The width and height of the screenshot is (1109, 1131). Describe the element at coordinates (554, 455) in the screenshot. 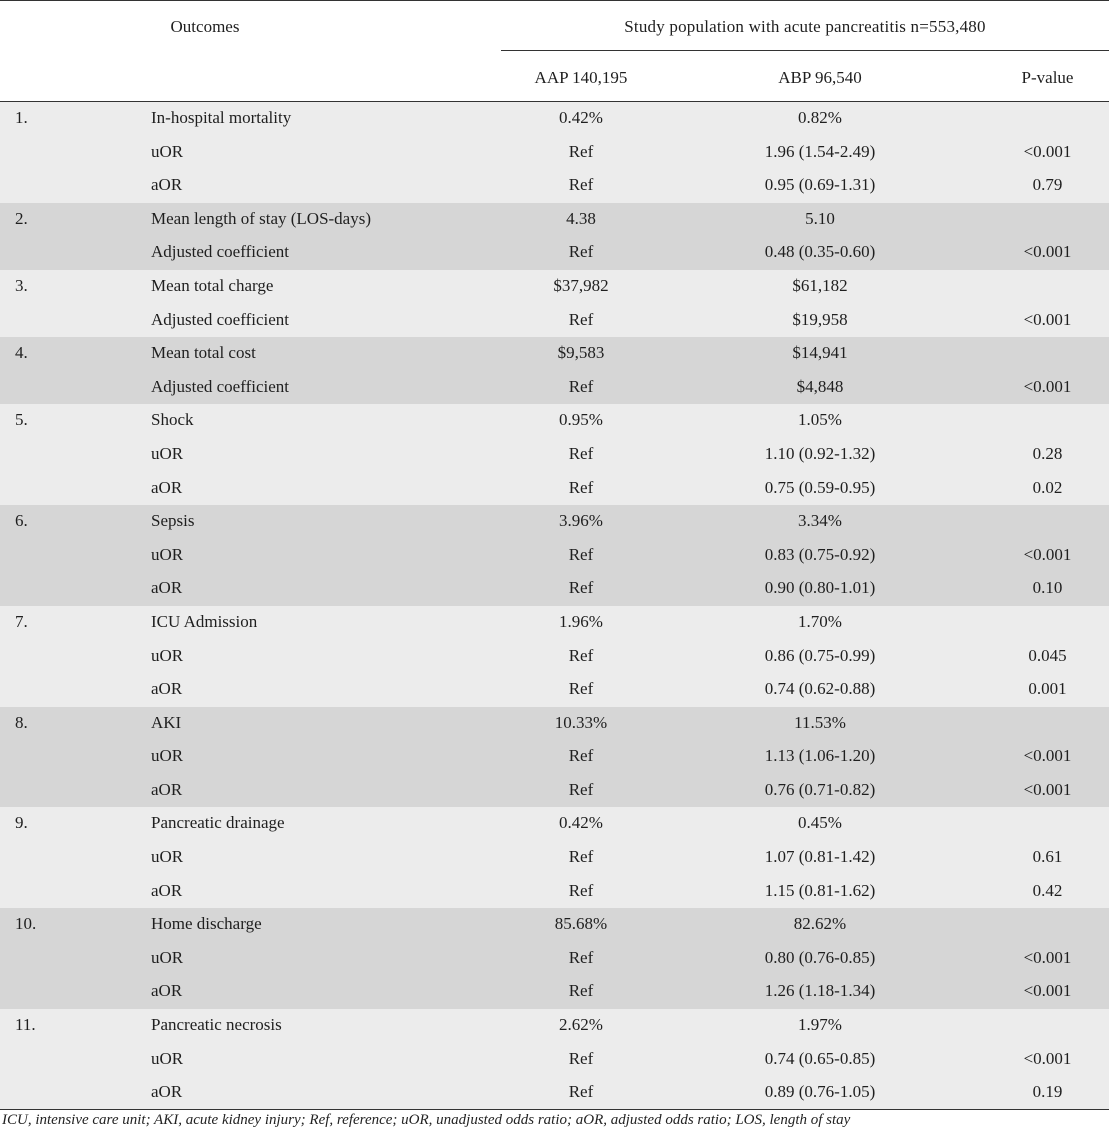

I see `table-row: uOR Ref 1.10 (0.92-1.32) 0.28` at that location.